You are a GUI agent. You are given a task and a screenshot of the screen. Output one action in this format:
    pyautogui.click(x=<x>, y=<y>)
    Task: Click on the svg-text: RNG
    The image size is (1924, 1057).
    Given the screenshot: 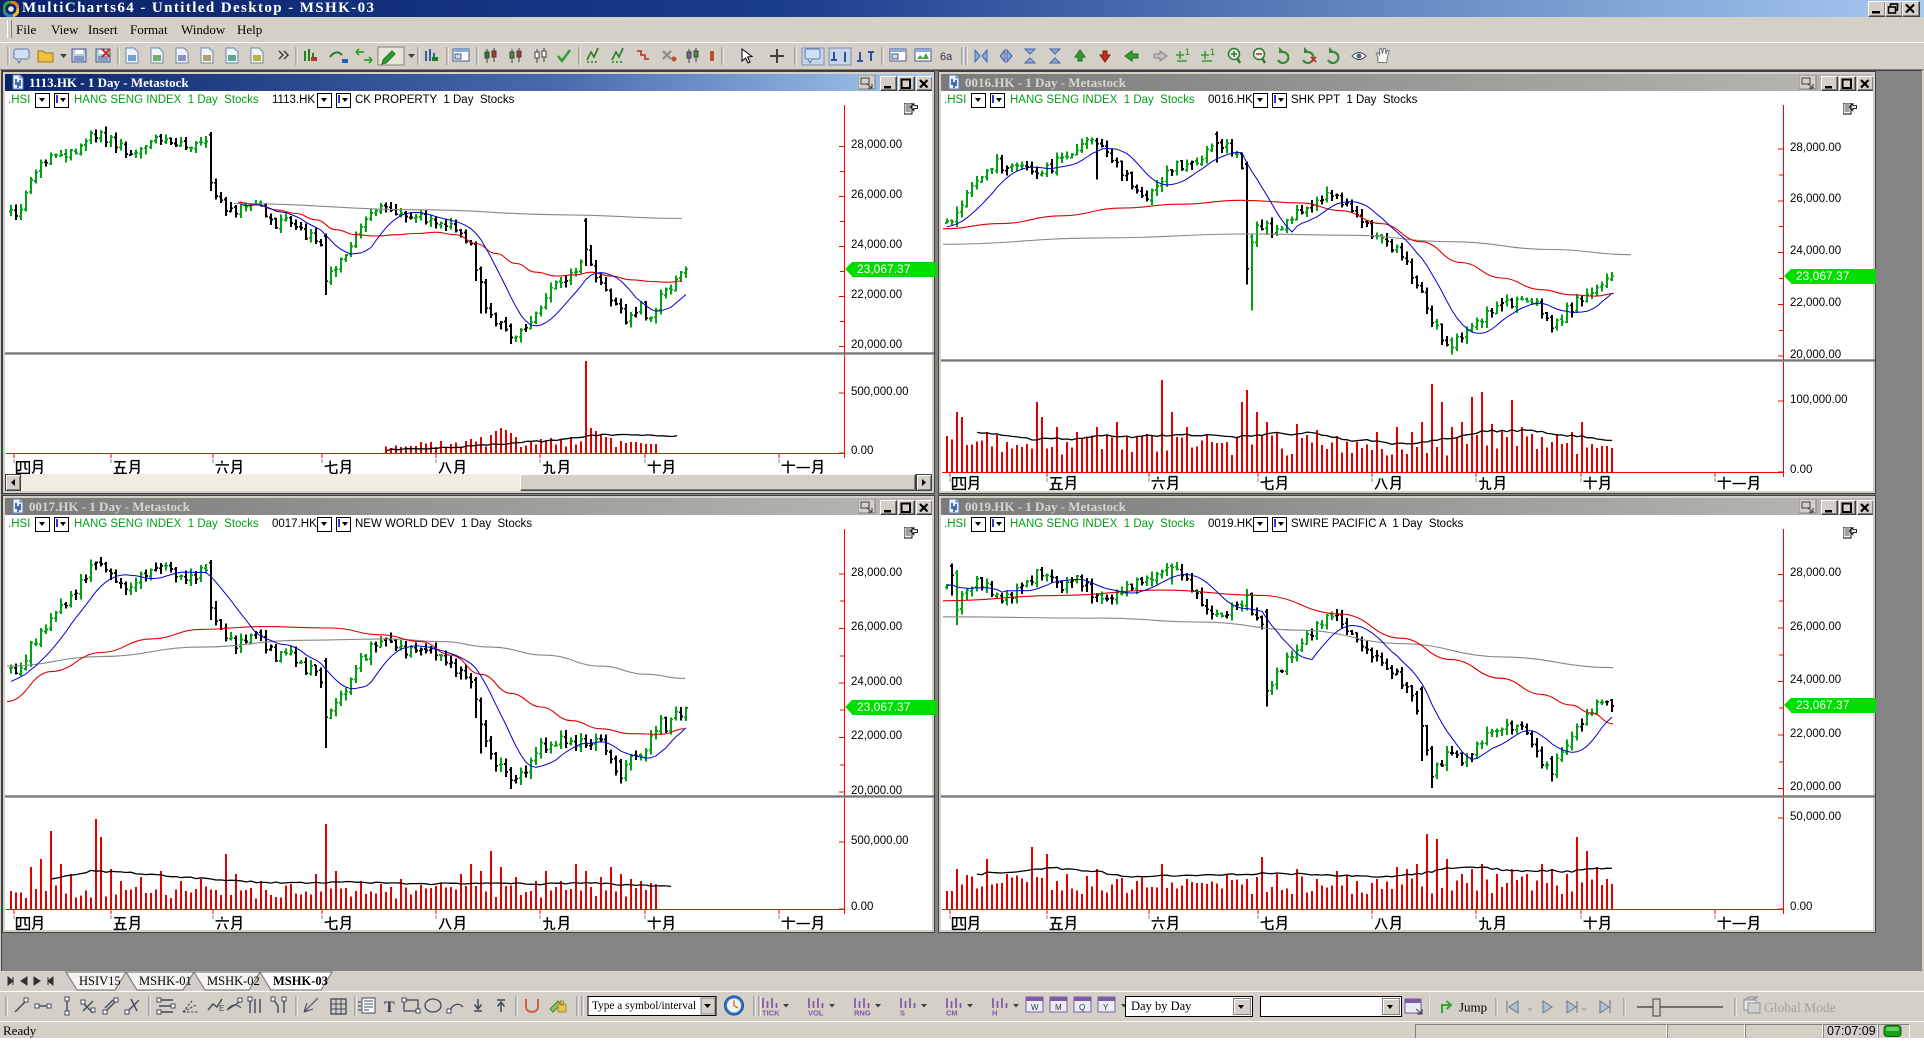 What is the action you would take?
    pyautogui.click(x=862, y=1013)
    